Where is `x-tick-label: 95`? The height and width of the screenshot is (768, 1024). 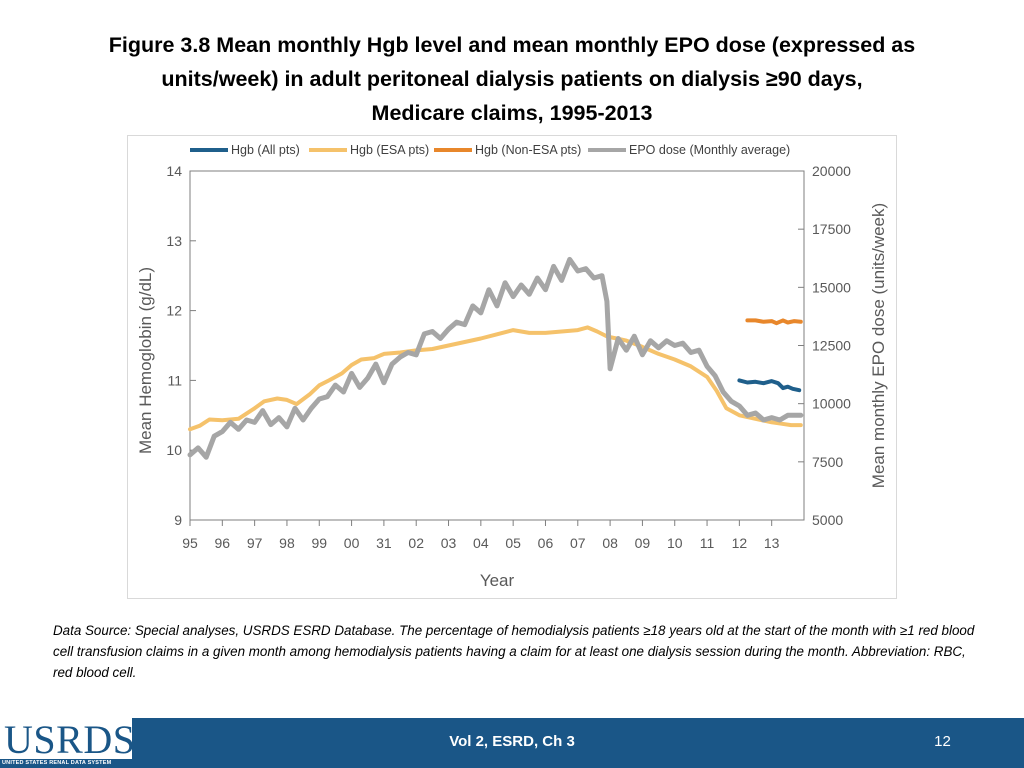 x-tick-label: 95 is located at coordinates (190, 543).